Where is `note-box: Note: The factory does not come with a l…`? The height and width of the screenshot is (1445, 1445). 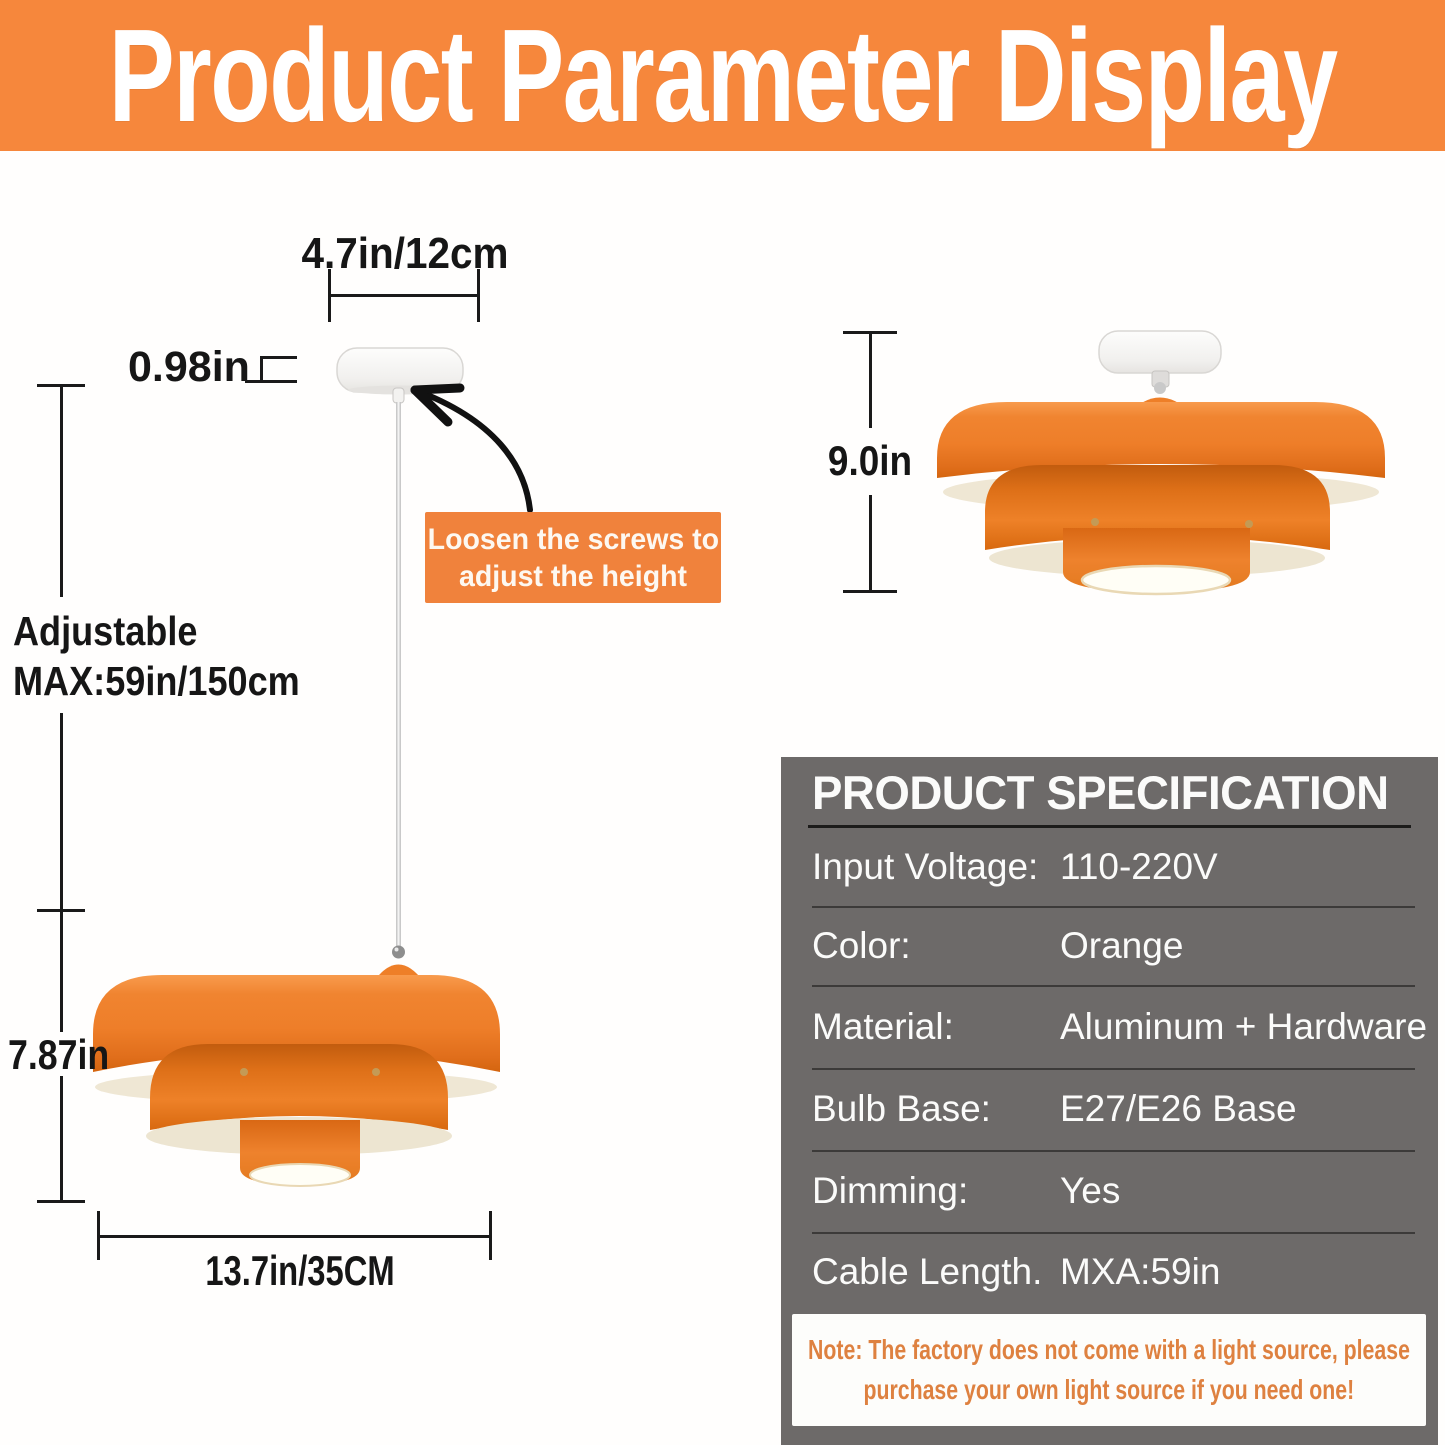
note-box: Note: The factory does not come with a l… is located at coordinates (1109, 1370).